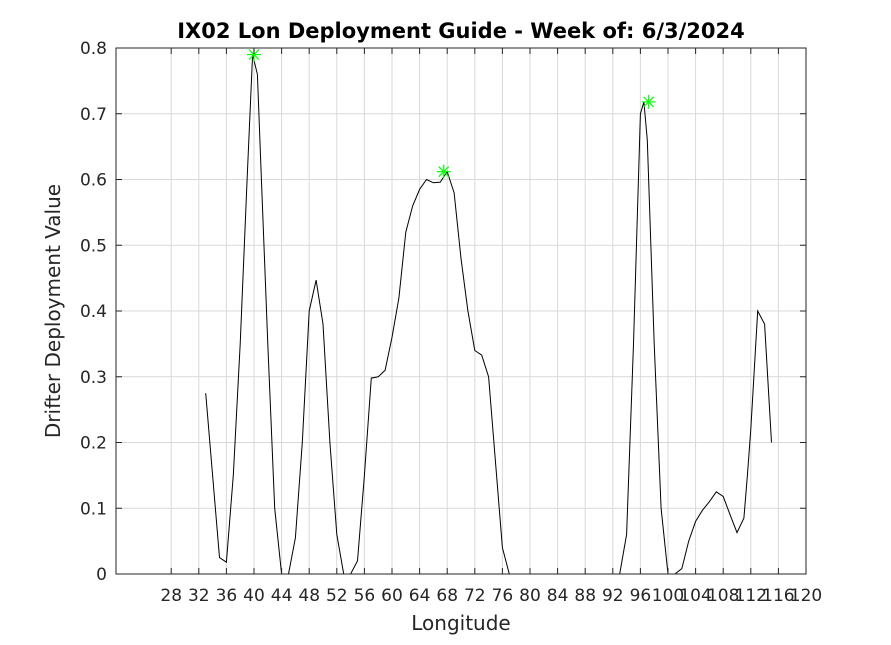  I want to click on y-tick-label: 0.3, so click(93, 378).